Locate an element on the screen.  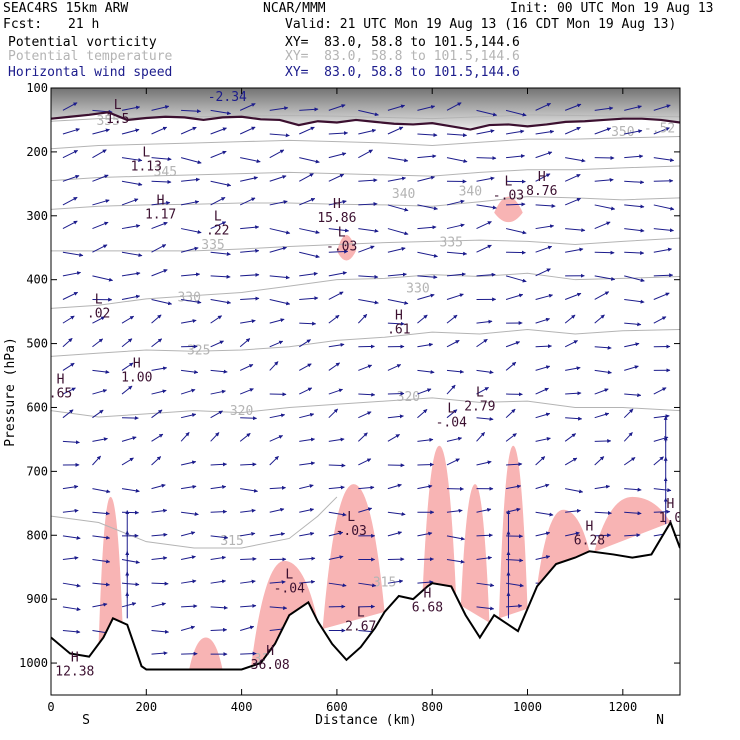
pv-extremum-value: 2.67 is located at coordinates (360, 627).